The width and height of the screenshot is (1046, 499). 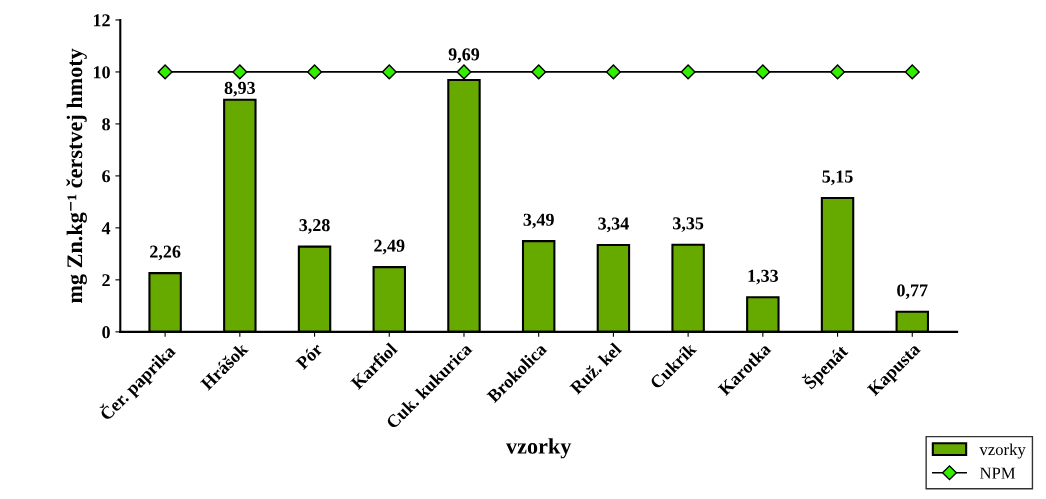 What do you see at coordinates (613, 225) in the screenshot?
I see `data-label: 3,34` at bounding box center [613, 225].